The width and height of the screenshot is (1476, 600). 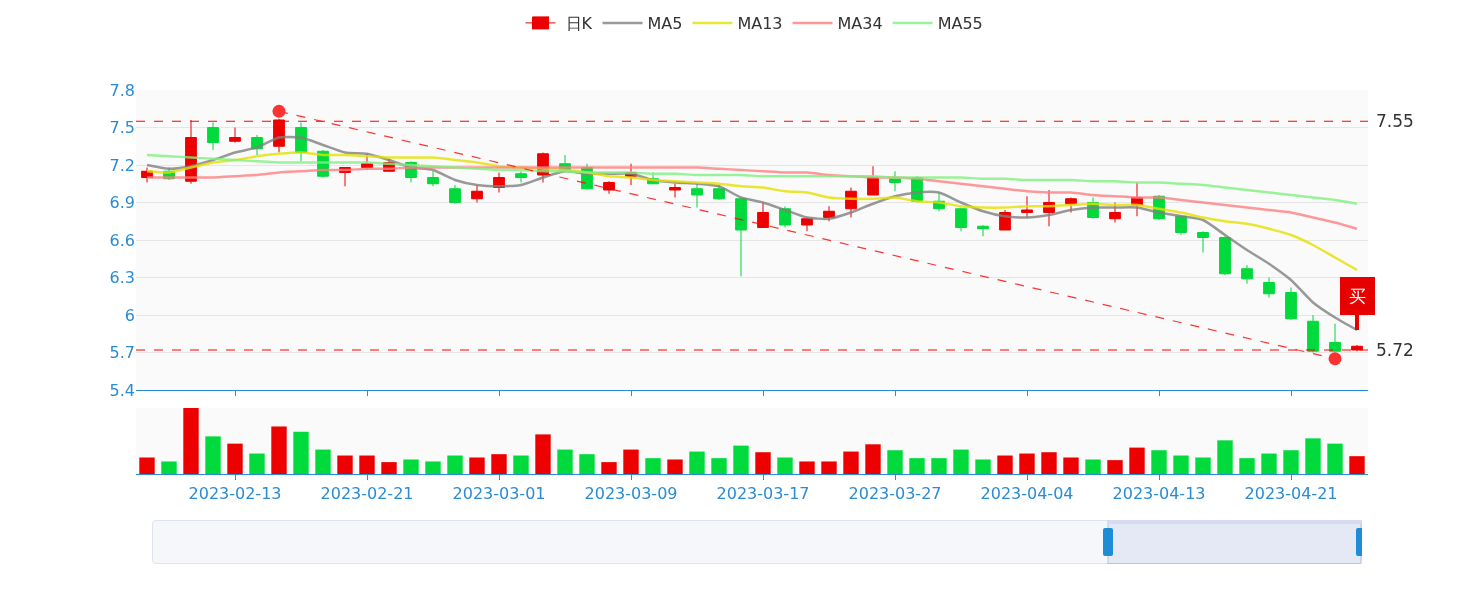 I want to click on x-tick-label: 2023-03-17, so click(x=763, y=494).